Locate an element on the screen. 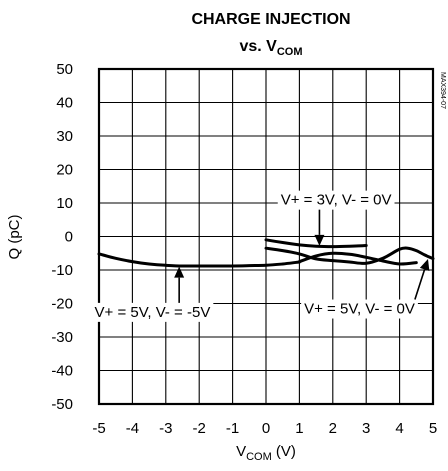 The image size is (448, 471). y-tick-label-9: -40 is located at coordinates (62, 371).